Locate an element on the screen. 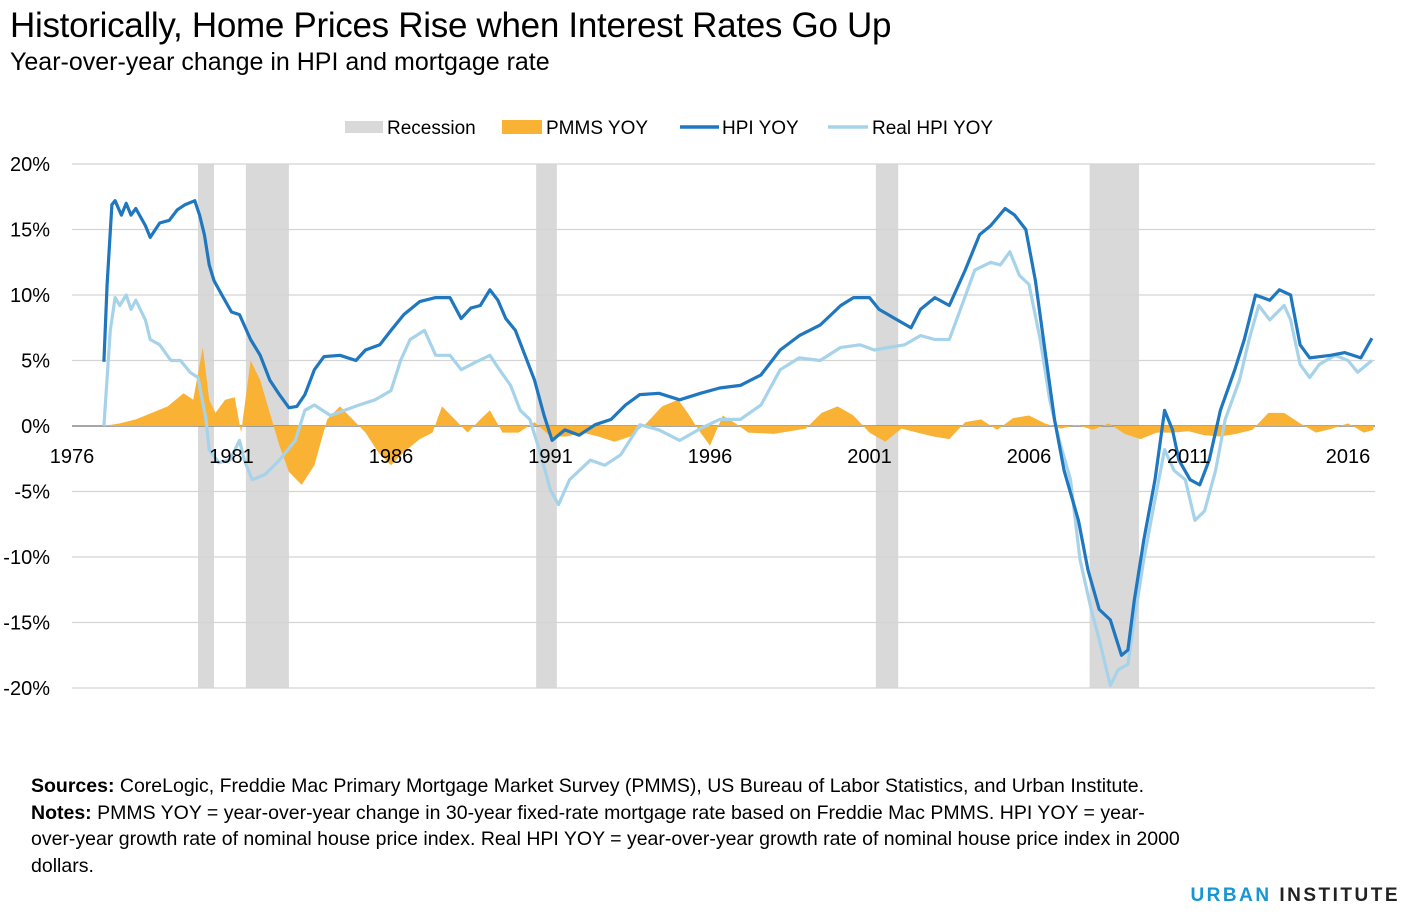 The image size is (1412, 920). x-tick-label: 2016 is located at coordinates (1348, 457).